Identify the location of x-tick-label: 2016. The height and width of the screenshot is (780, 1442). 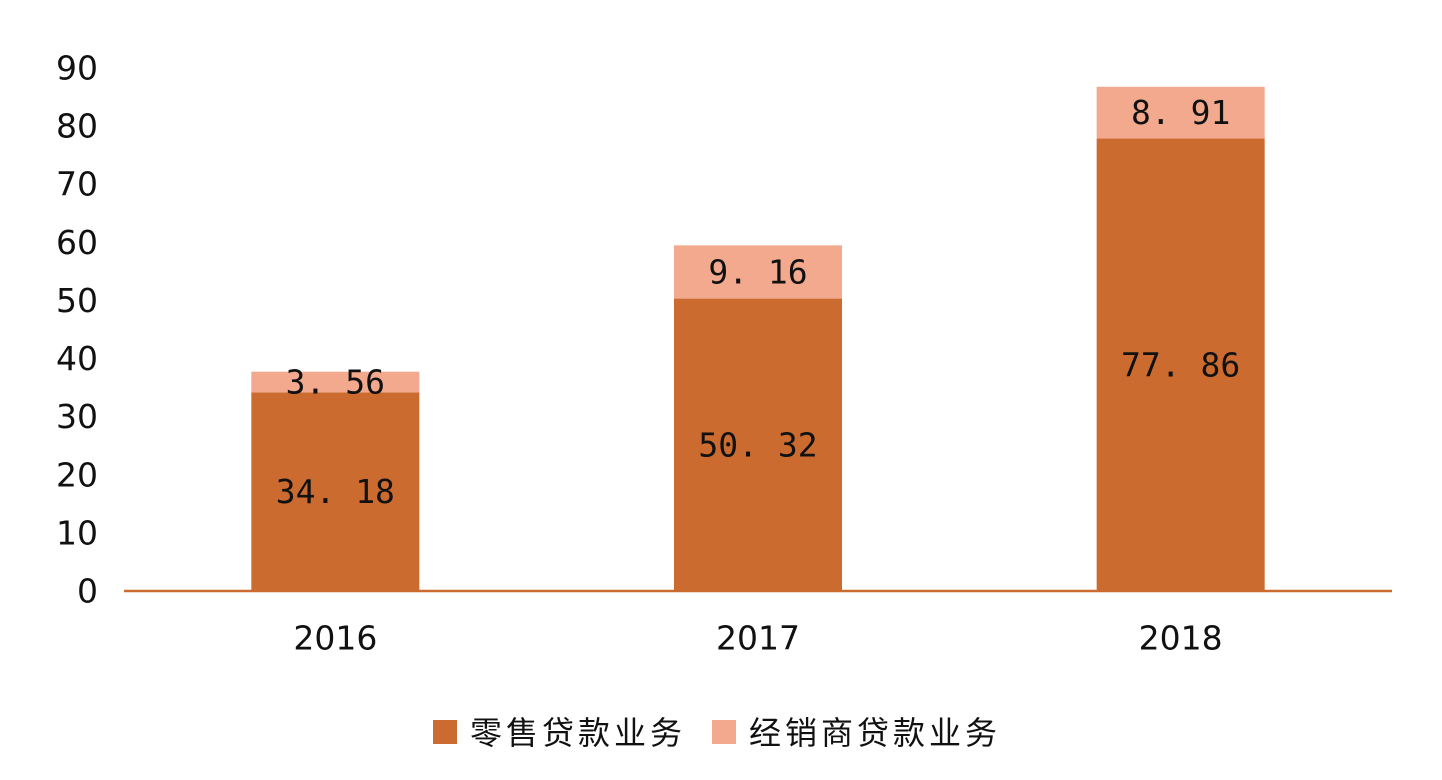
(335, 638).